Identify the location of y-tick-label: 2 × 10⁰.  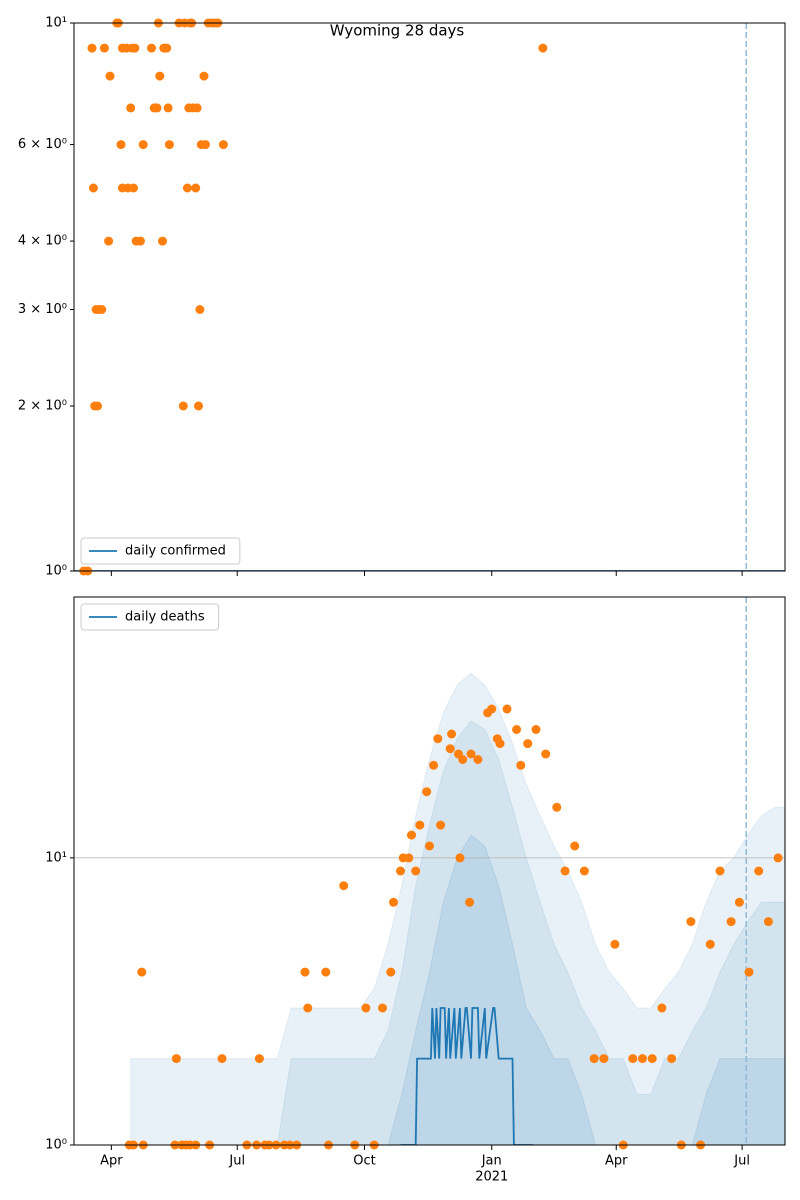
(42, 406).